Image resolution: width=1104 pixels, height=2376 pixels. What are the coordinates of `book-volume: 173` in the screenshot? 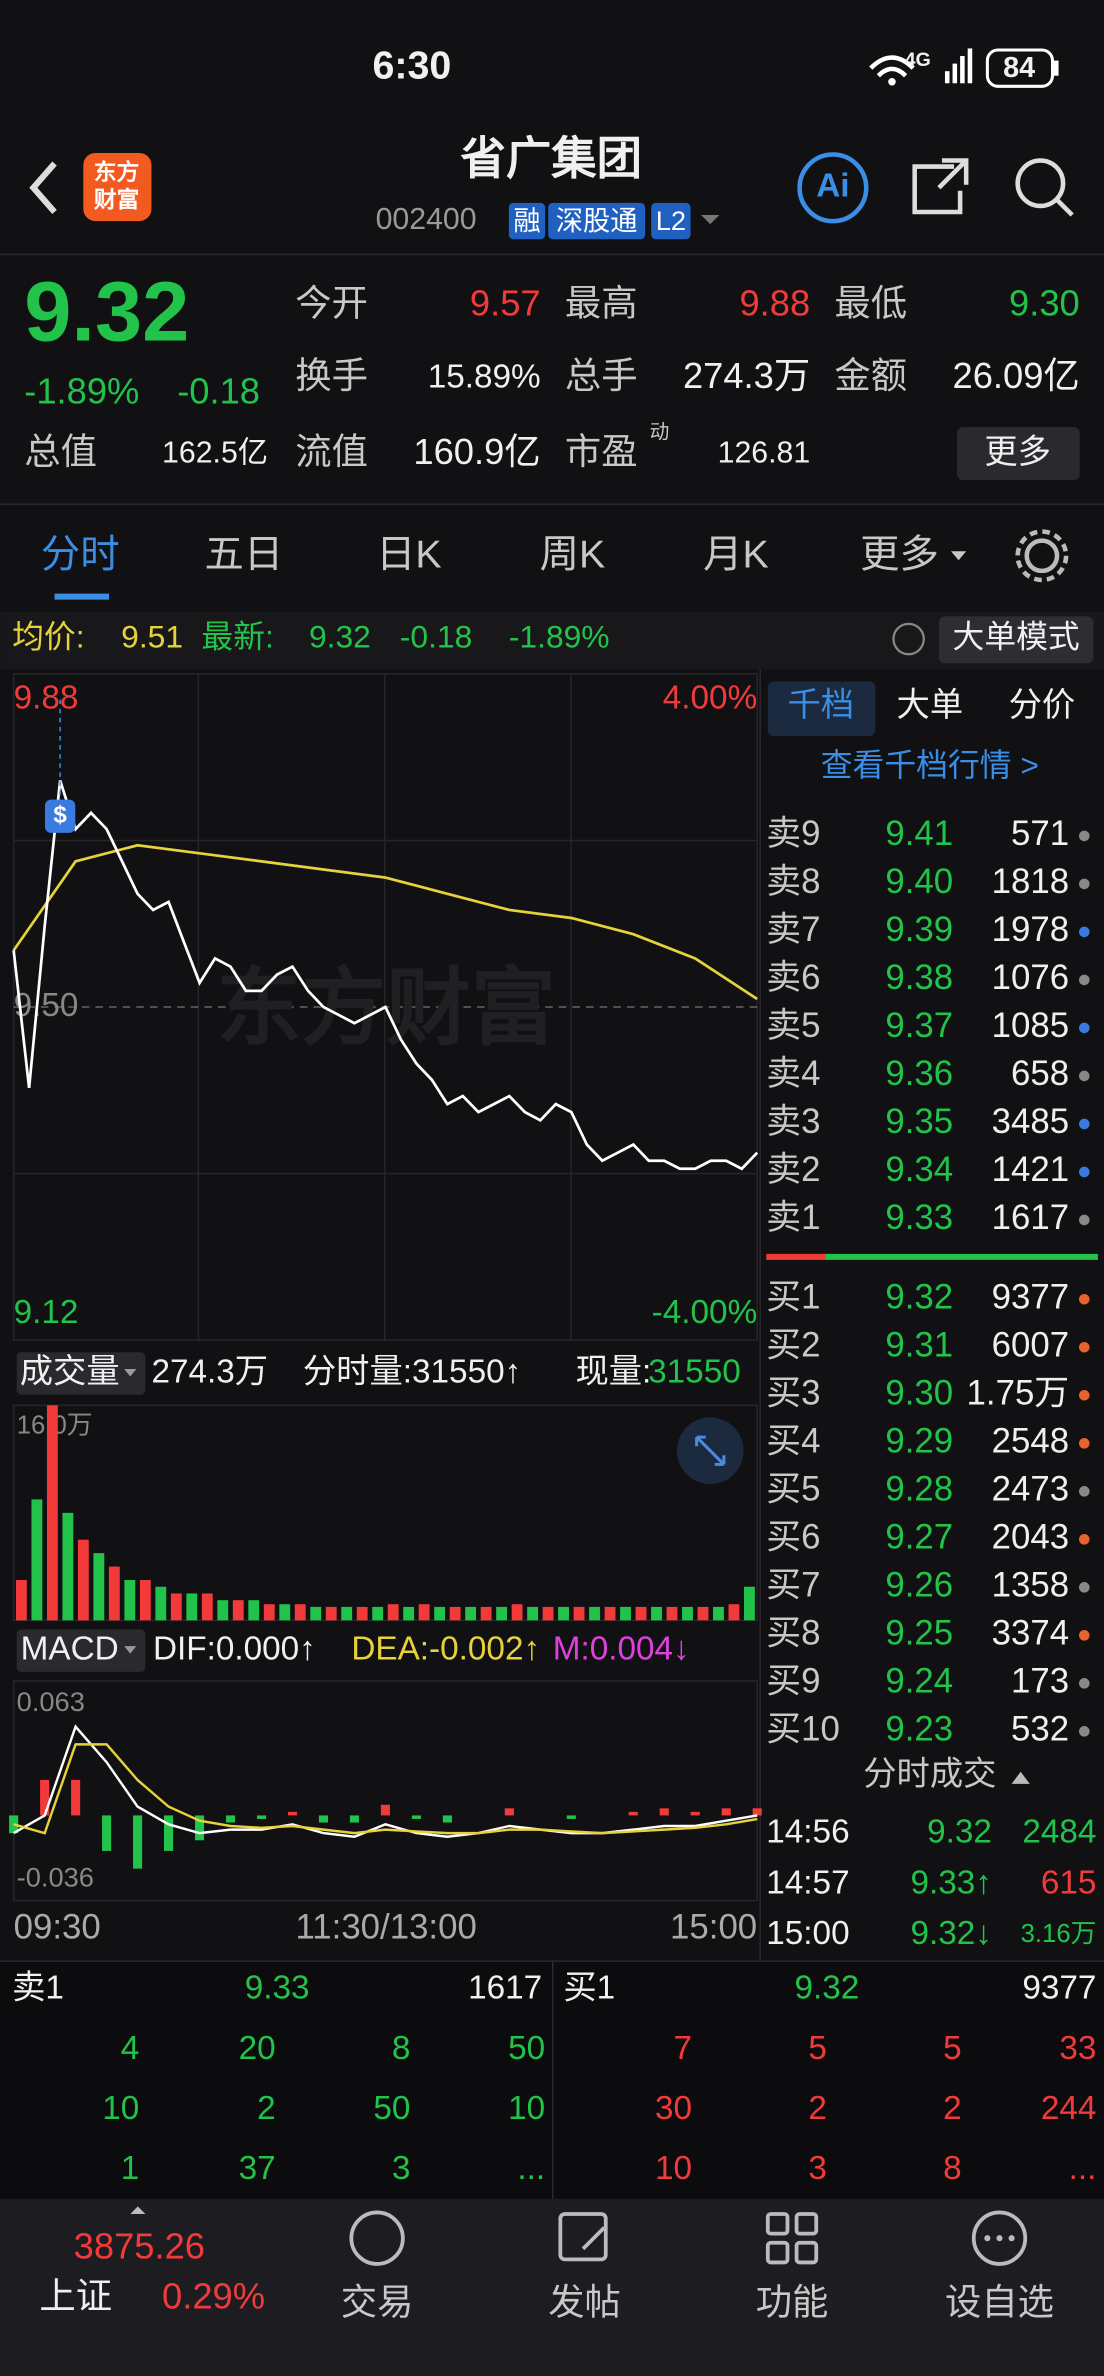 It's located at (1040, 1681).